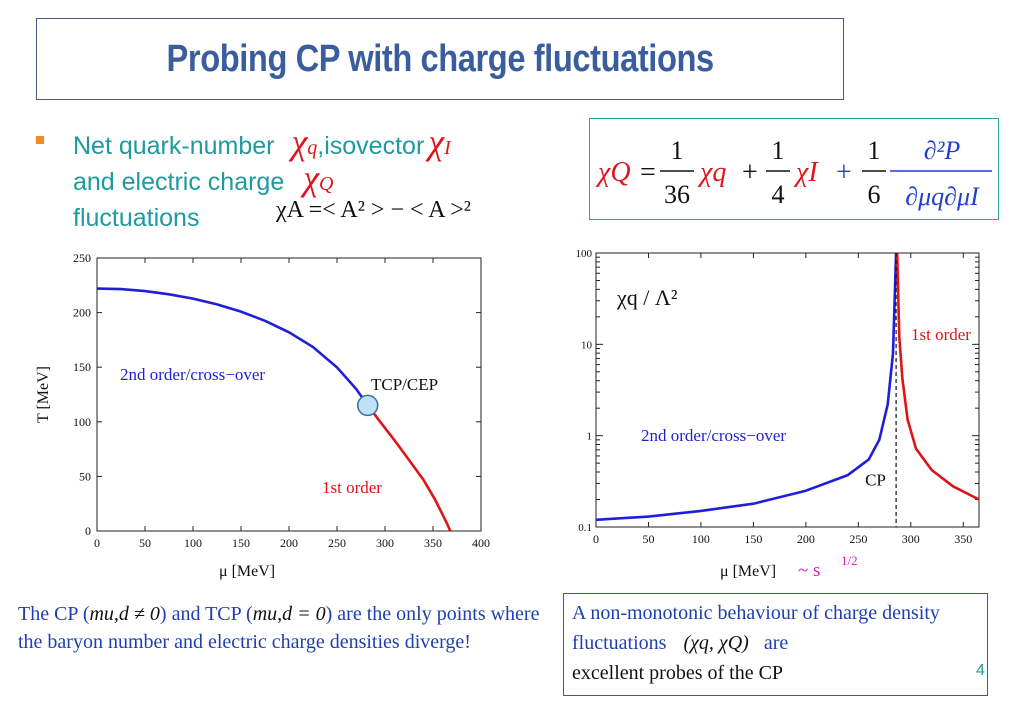 This screenshot has width=1023, height=708. What do you see at coordinates (82, 258) in the screenshot?
I see `y-tick-label: 250` at bounding box center [82, 258].